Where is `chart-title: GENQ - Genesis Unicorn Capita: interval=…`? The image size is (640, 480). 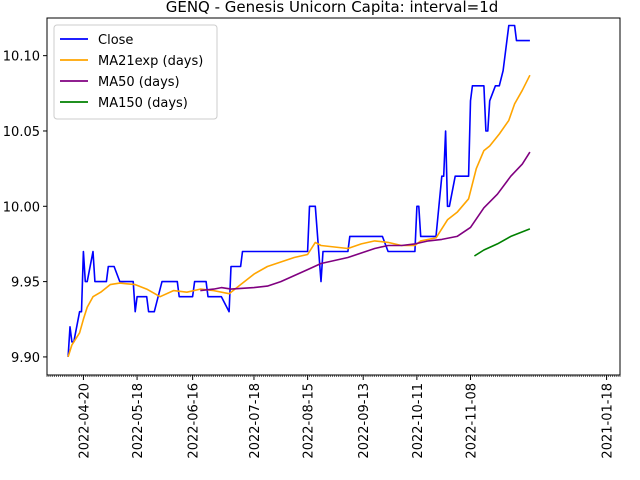 chart-title: GENQ - Genesis Unicorn Capita: interval=… is located at coordinates (332, 8).